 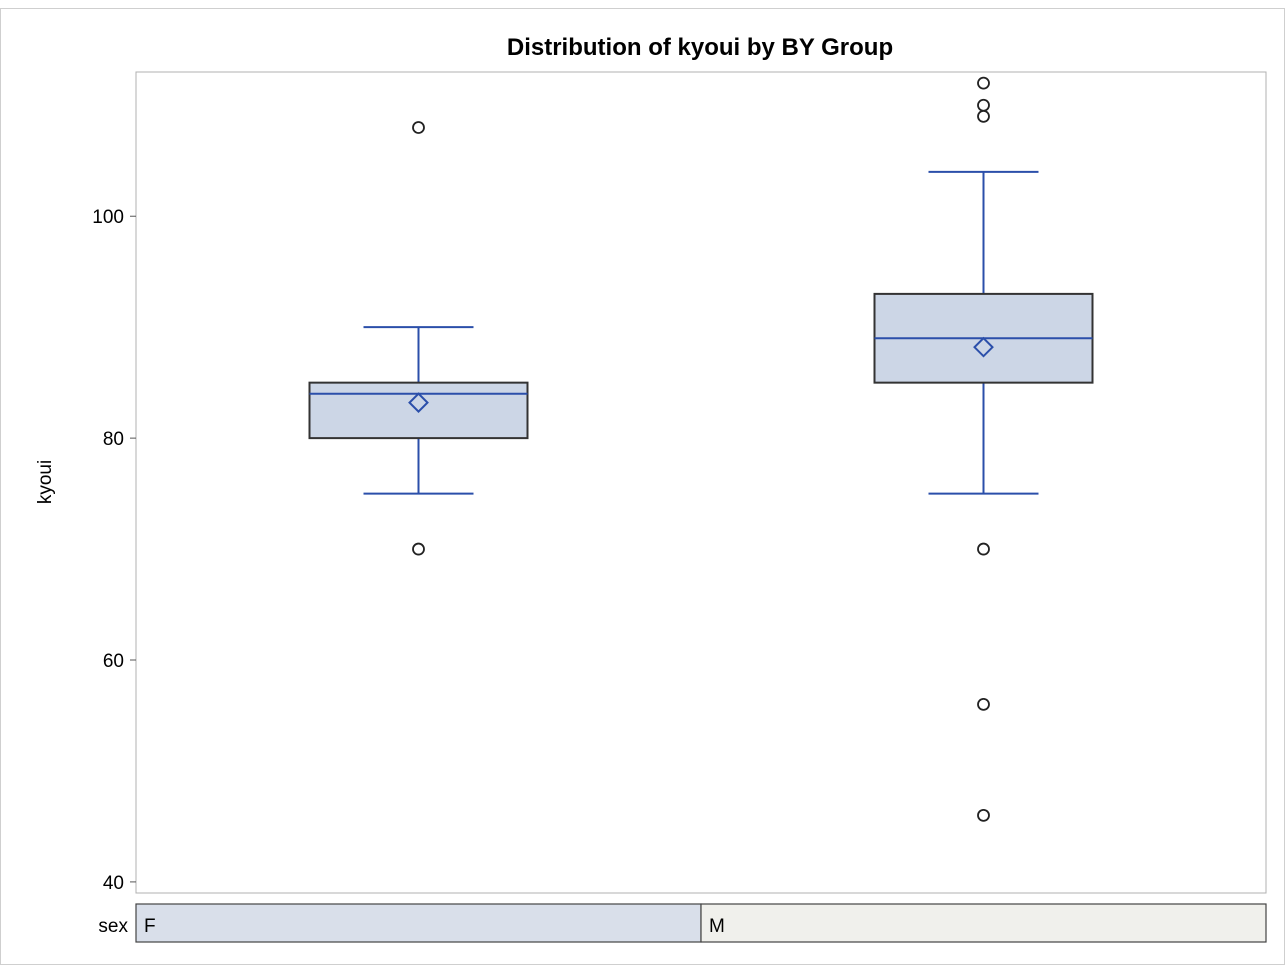 What do you see at coordinates (114, 550) in the screenshot?
I see `y-axis: 40 60 80 100` at bounding box center [114, 550].